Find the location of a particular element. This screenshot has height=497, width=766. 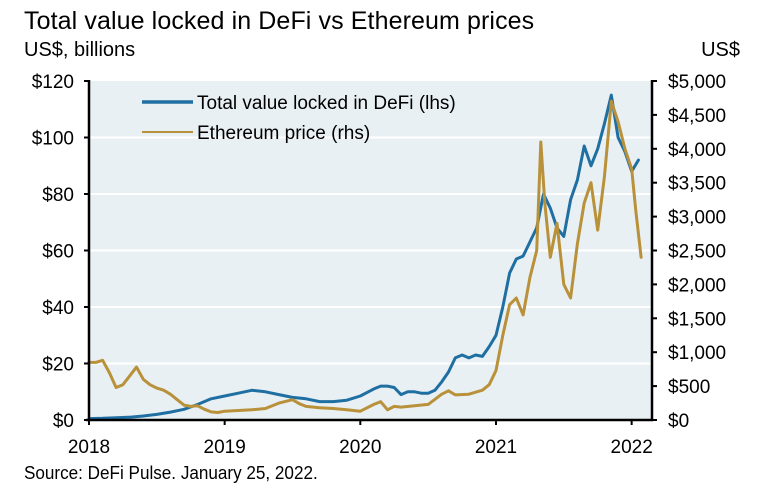

right-tick-label: $2,000 is located at coordinates (697, 285).